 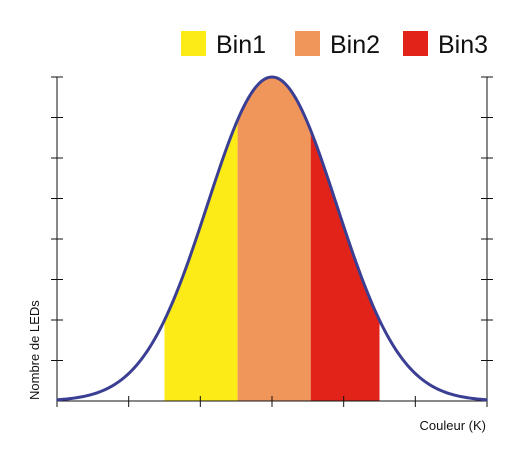 What do you see at coordinates (415, 43) in the screenshot?
I see `legend-swatch-bin3` at bounding box center [415, 43].